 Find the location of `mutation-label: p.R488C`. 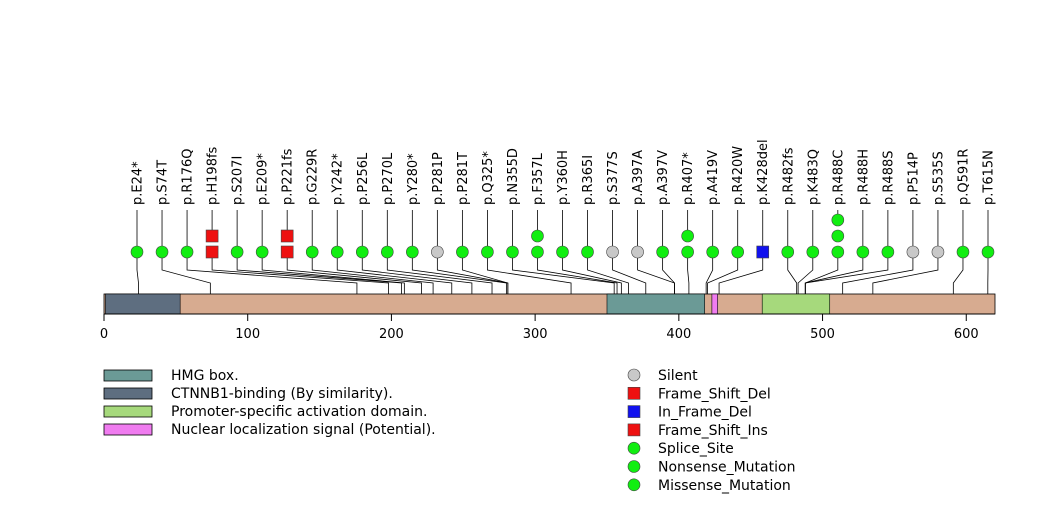

mutation-label: p.R488C is located at coordinates (838, 177).